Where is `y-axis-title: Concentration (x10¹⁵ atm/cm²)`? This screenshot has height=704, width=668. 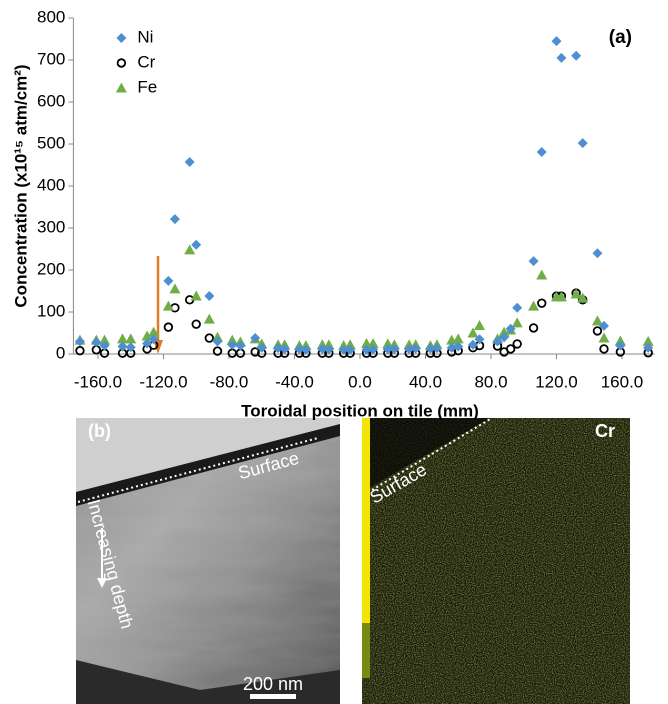 y-axis-title: Concentration (x10¹⁵ atm/cm²) is located at coordinates (20, 185).